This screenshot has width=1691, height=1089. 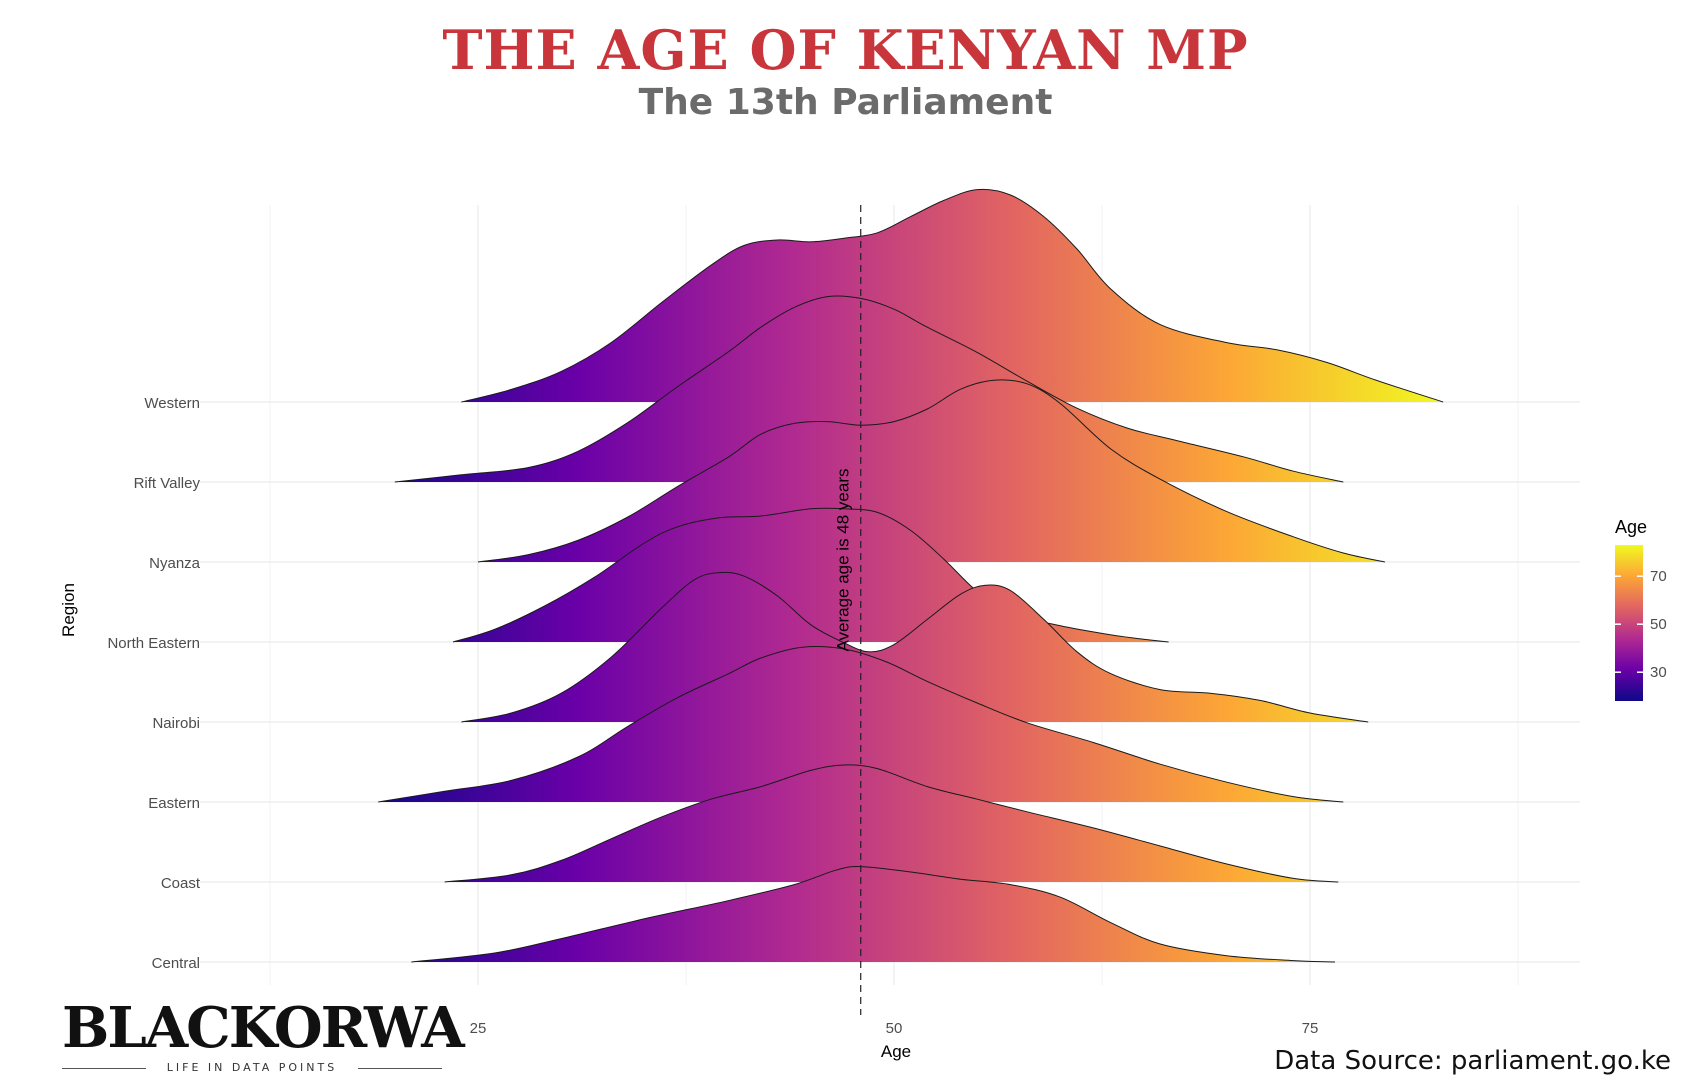 What do you see at coordinates (181, 883) in the screenshot?
I see `y-tick-label-coast: Coast` at bounding box center [181, 883].